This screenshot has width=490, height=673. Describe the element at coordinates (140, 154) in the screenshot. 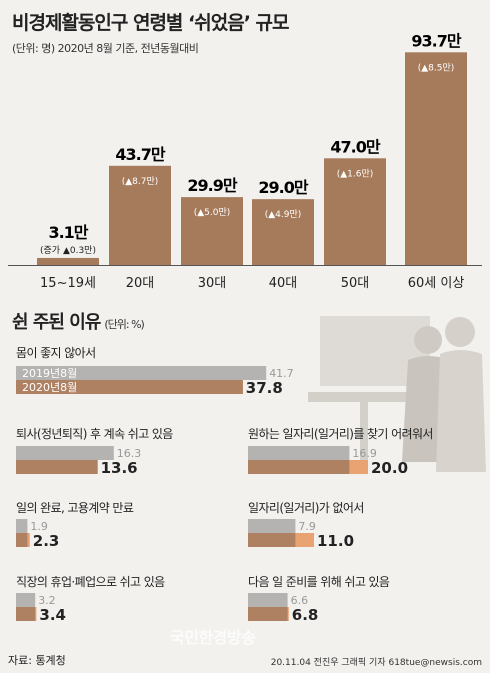

I see `bar-value-label: 43.7만` at that location.